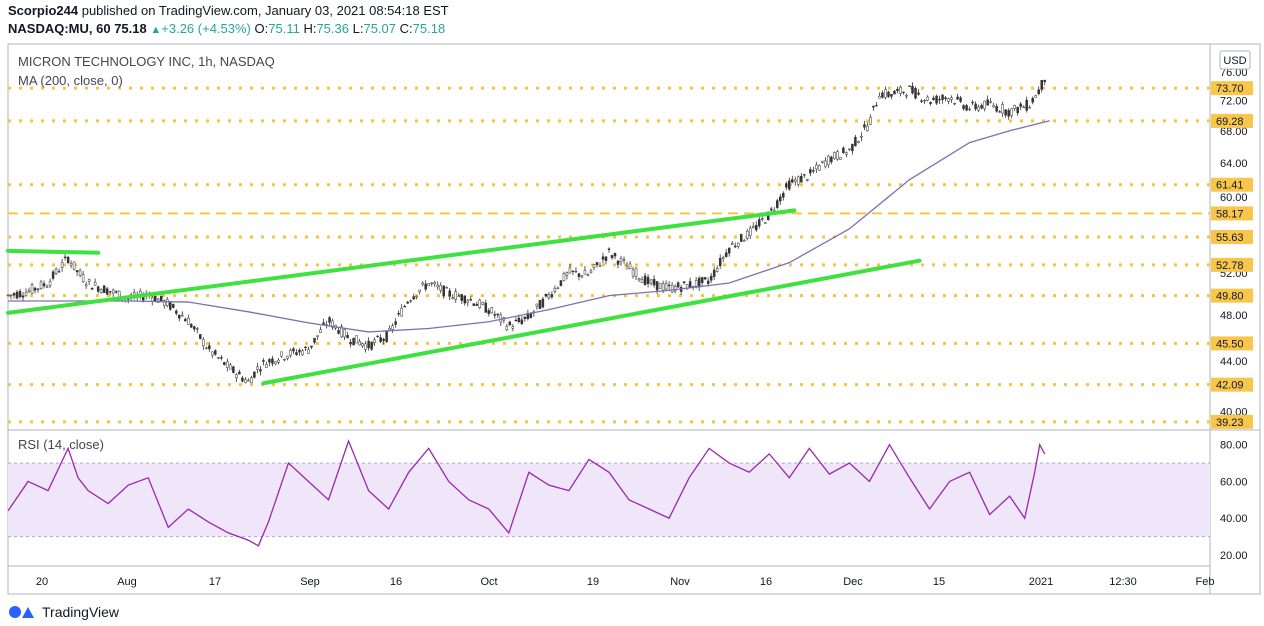 This screenshot has width=1264, height=626. I want to click on high-label: H:, so click(310, 28).